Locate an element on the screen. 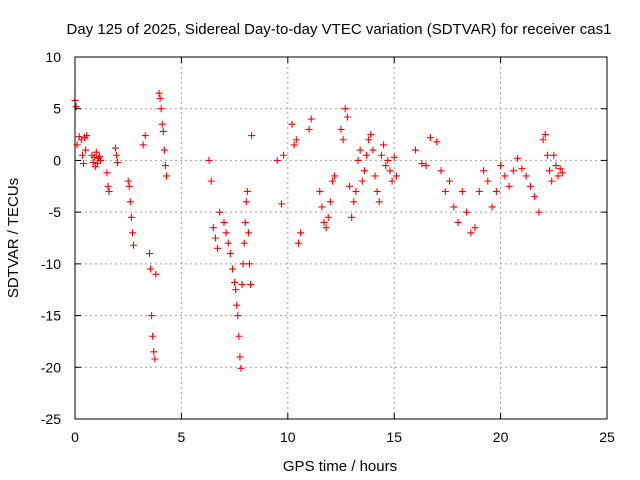 This screenshot has width=640, height=480. x-tick-label: 10 is located at coordinates (288, 437).